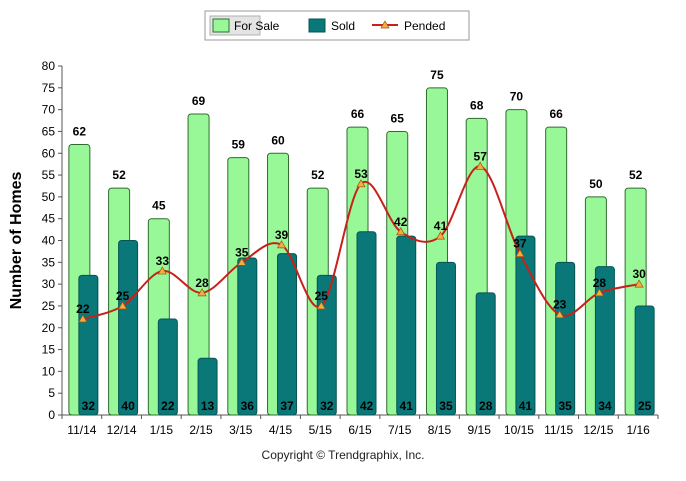 The image size is (686, 481). Describe the element at coordinates (242, 252) in the screenshot. I see `data-label-pended: 35` at that location.